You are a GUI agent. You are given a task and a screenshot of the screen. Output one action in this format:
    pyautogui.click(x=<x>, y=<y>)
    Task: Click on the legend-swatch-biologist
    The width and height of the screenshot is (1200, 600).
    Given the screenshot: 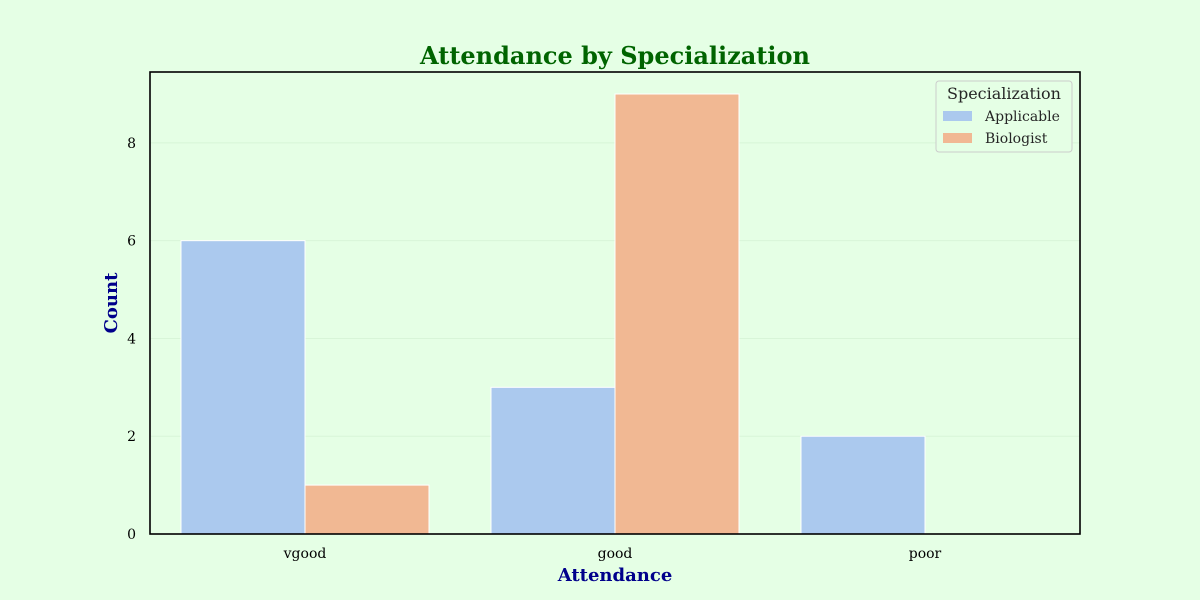 What is the action you would take?
    pyautogui.click(x=957, y=138)
    